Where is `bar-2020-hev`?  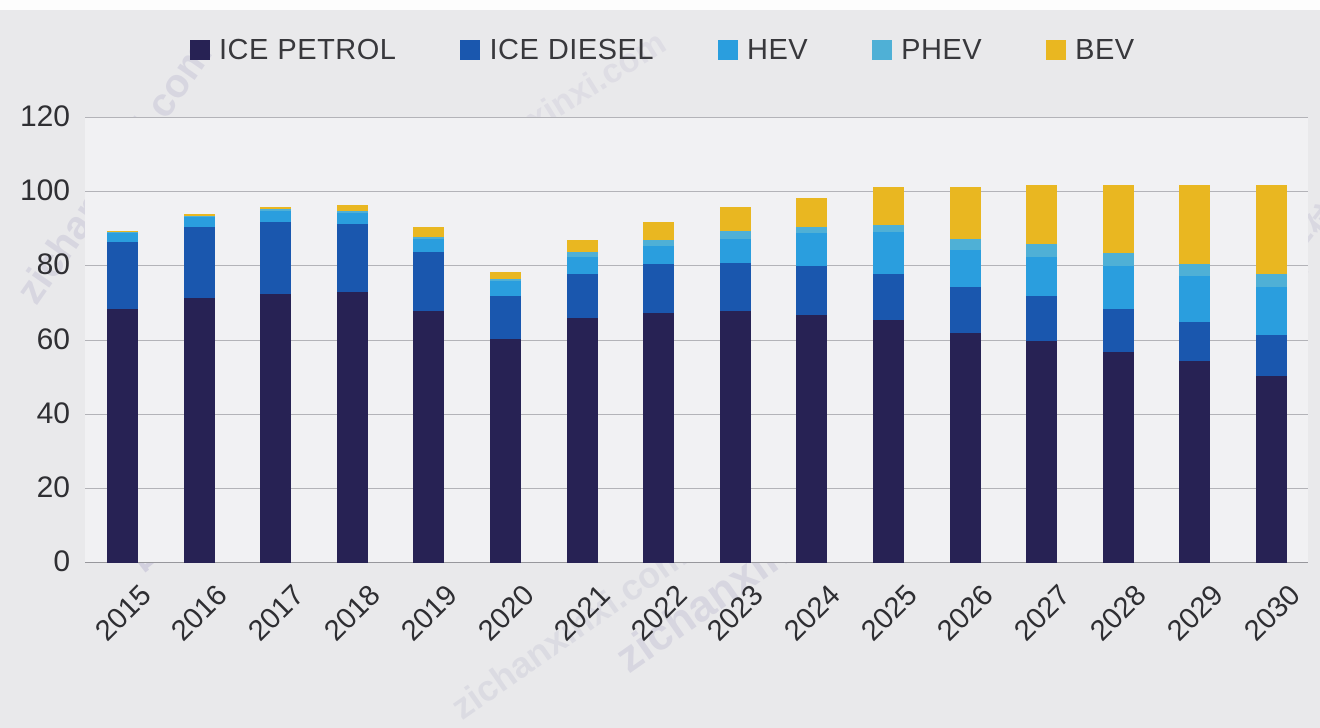
bar-2020-hev is located at coordinates (505, 288).